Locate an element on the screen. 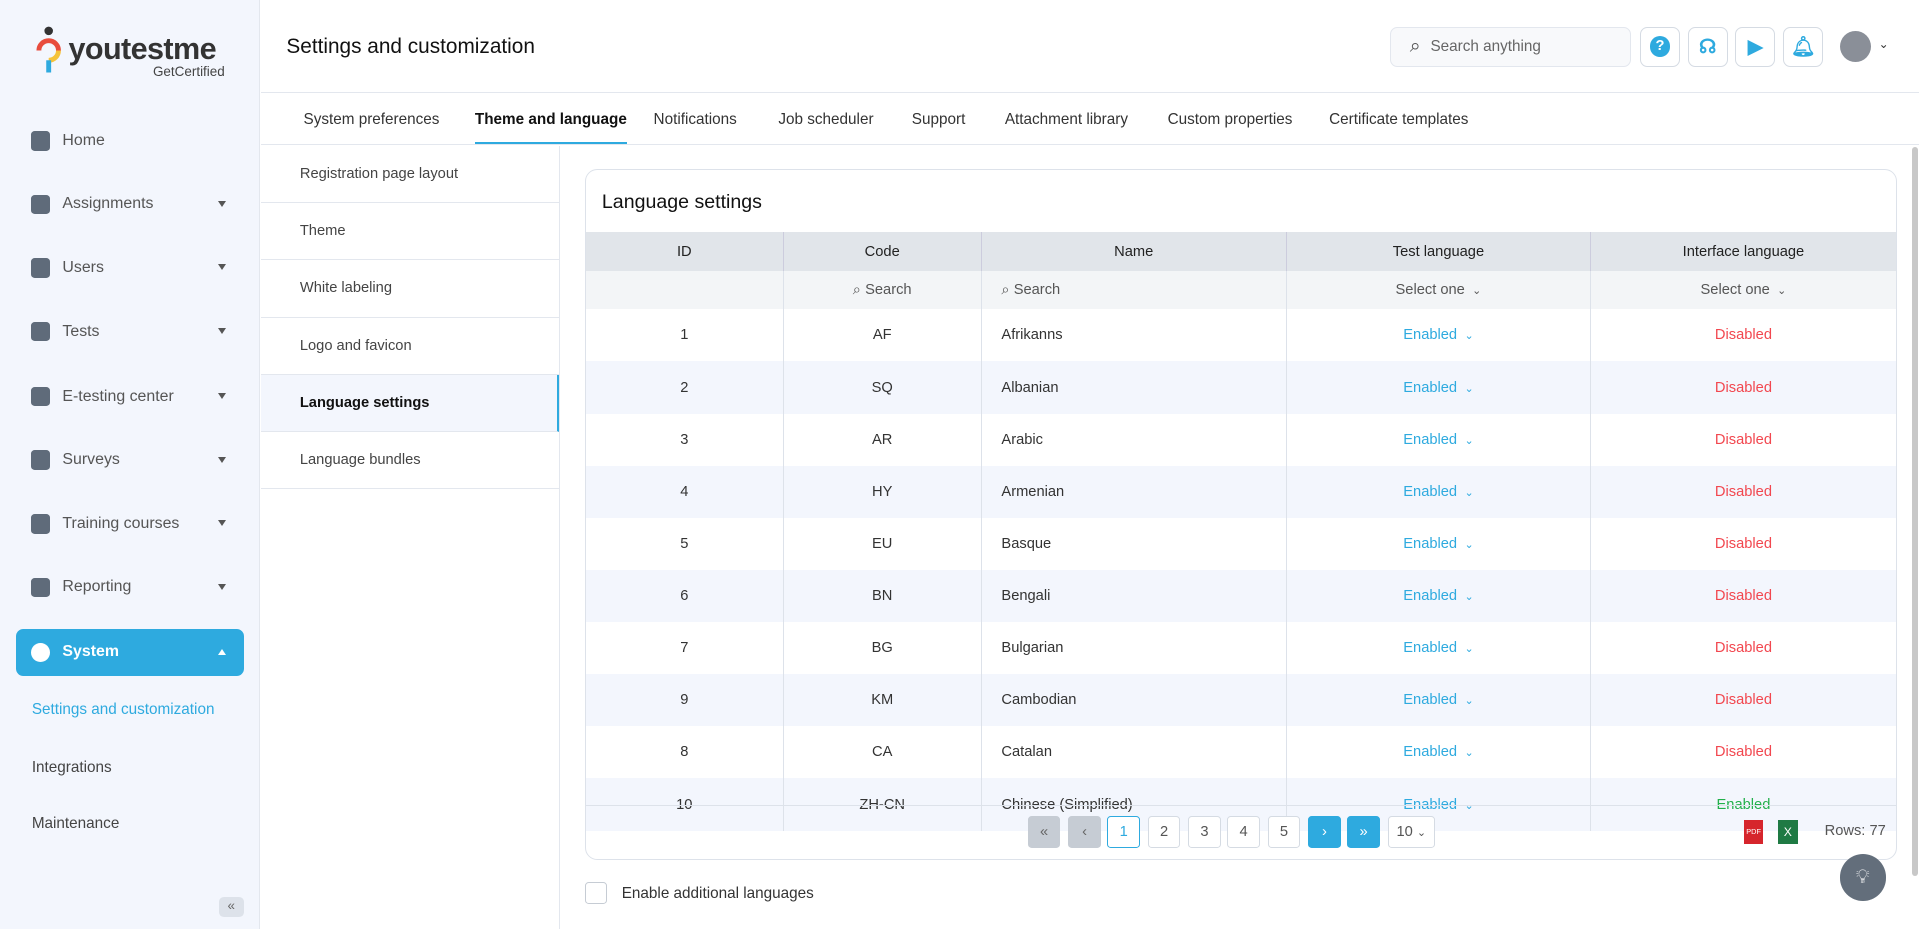  lightbulb-help-button: 💡︎ is located at coordinates (1863, 877).